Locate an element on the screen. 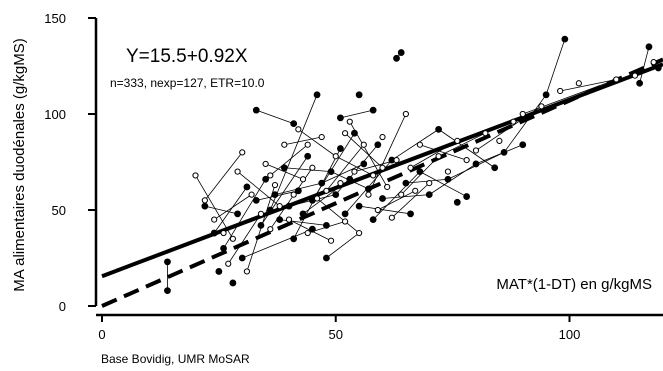 This screenshot has height=371, width=663. y-axis-label: MA alimentaires duodénales (g/kgMS) is located at coordinates (19, 164).